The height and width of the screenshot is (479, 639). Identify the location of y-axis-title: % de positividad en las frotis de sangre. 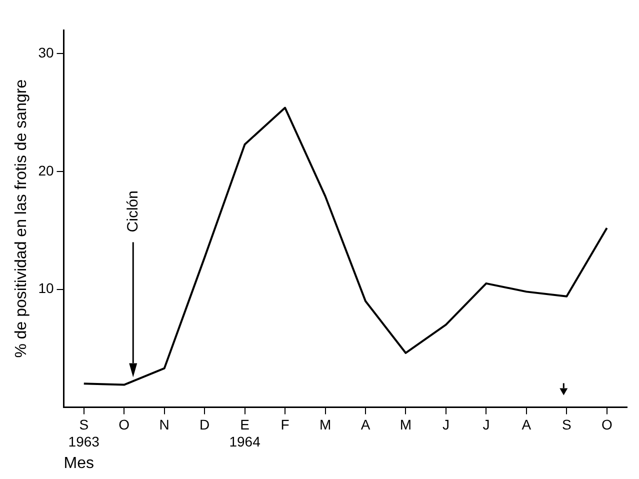
(21, 218).